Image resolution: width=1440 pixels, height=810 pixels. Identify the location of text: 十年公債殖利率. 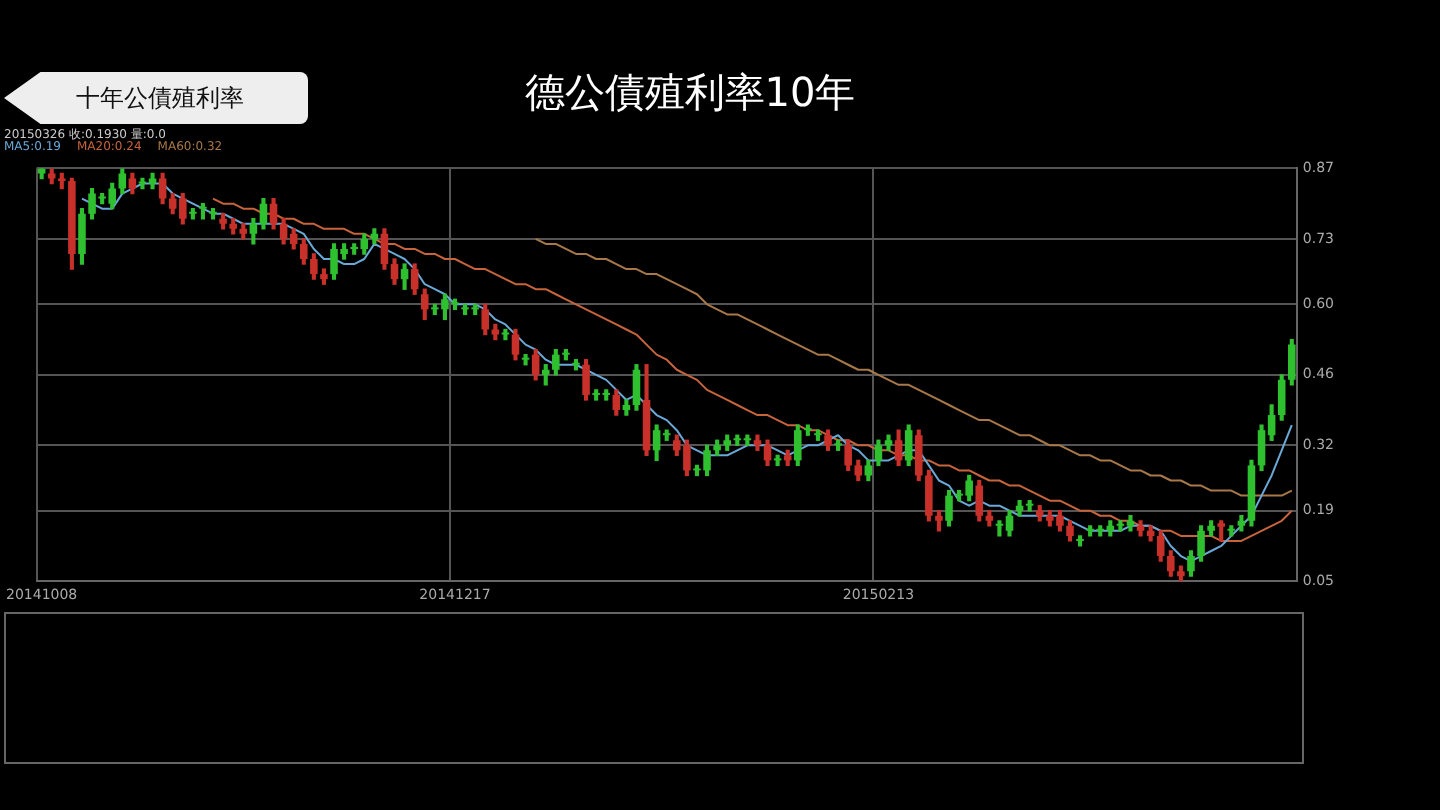
(160, 99).